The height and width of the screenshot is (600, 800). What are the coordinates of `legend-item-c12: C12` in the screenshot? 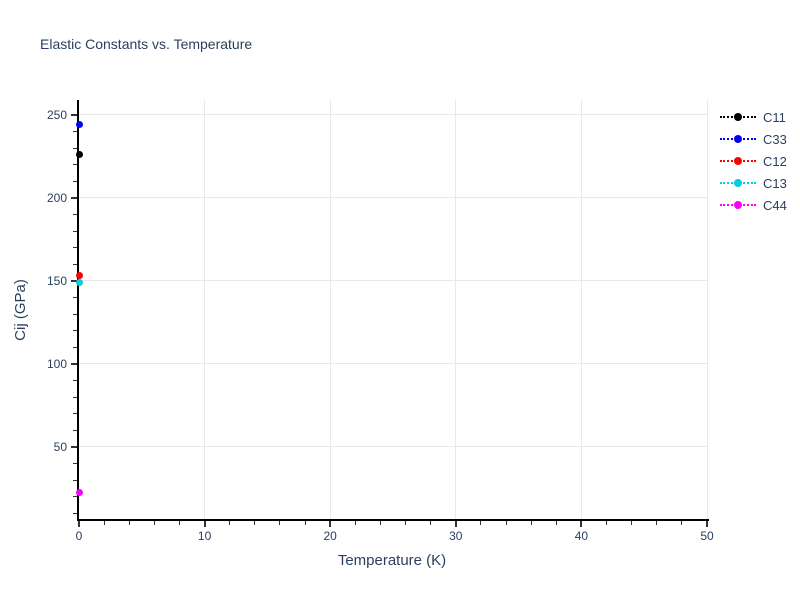 It's located at (753, 161).